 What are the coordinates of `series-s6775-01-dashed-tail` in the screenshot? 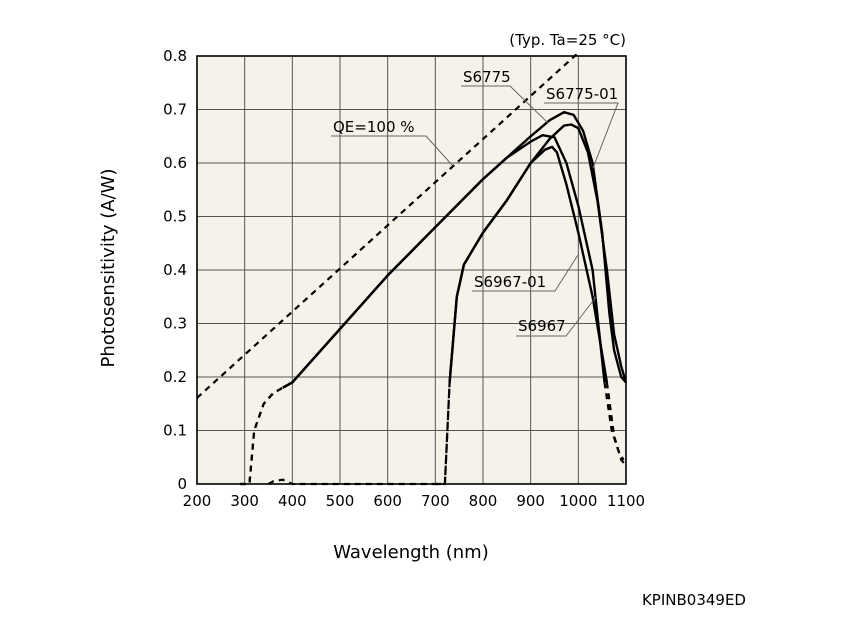 It's located at (616, 424).